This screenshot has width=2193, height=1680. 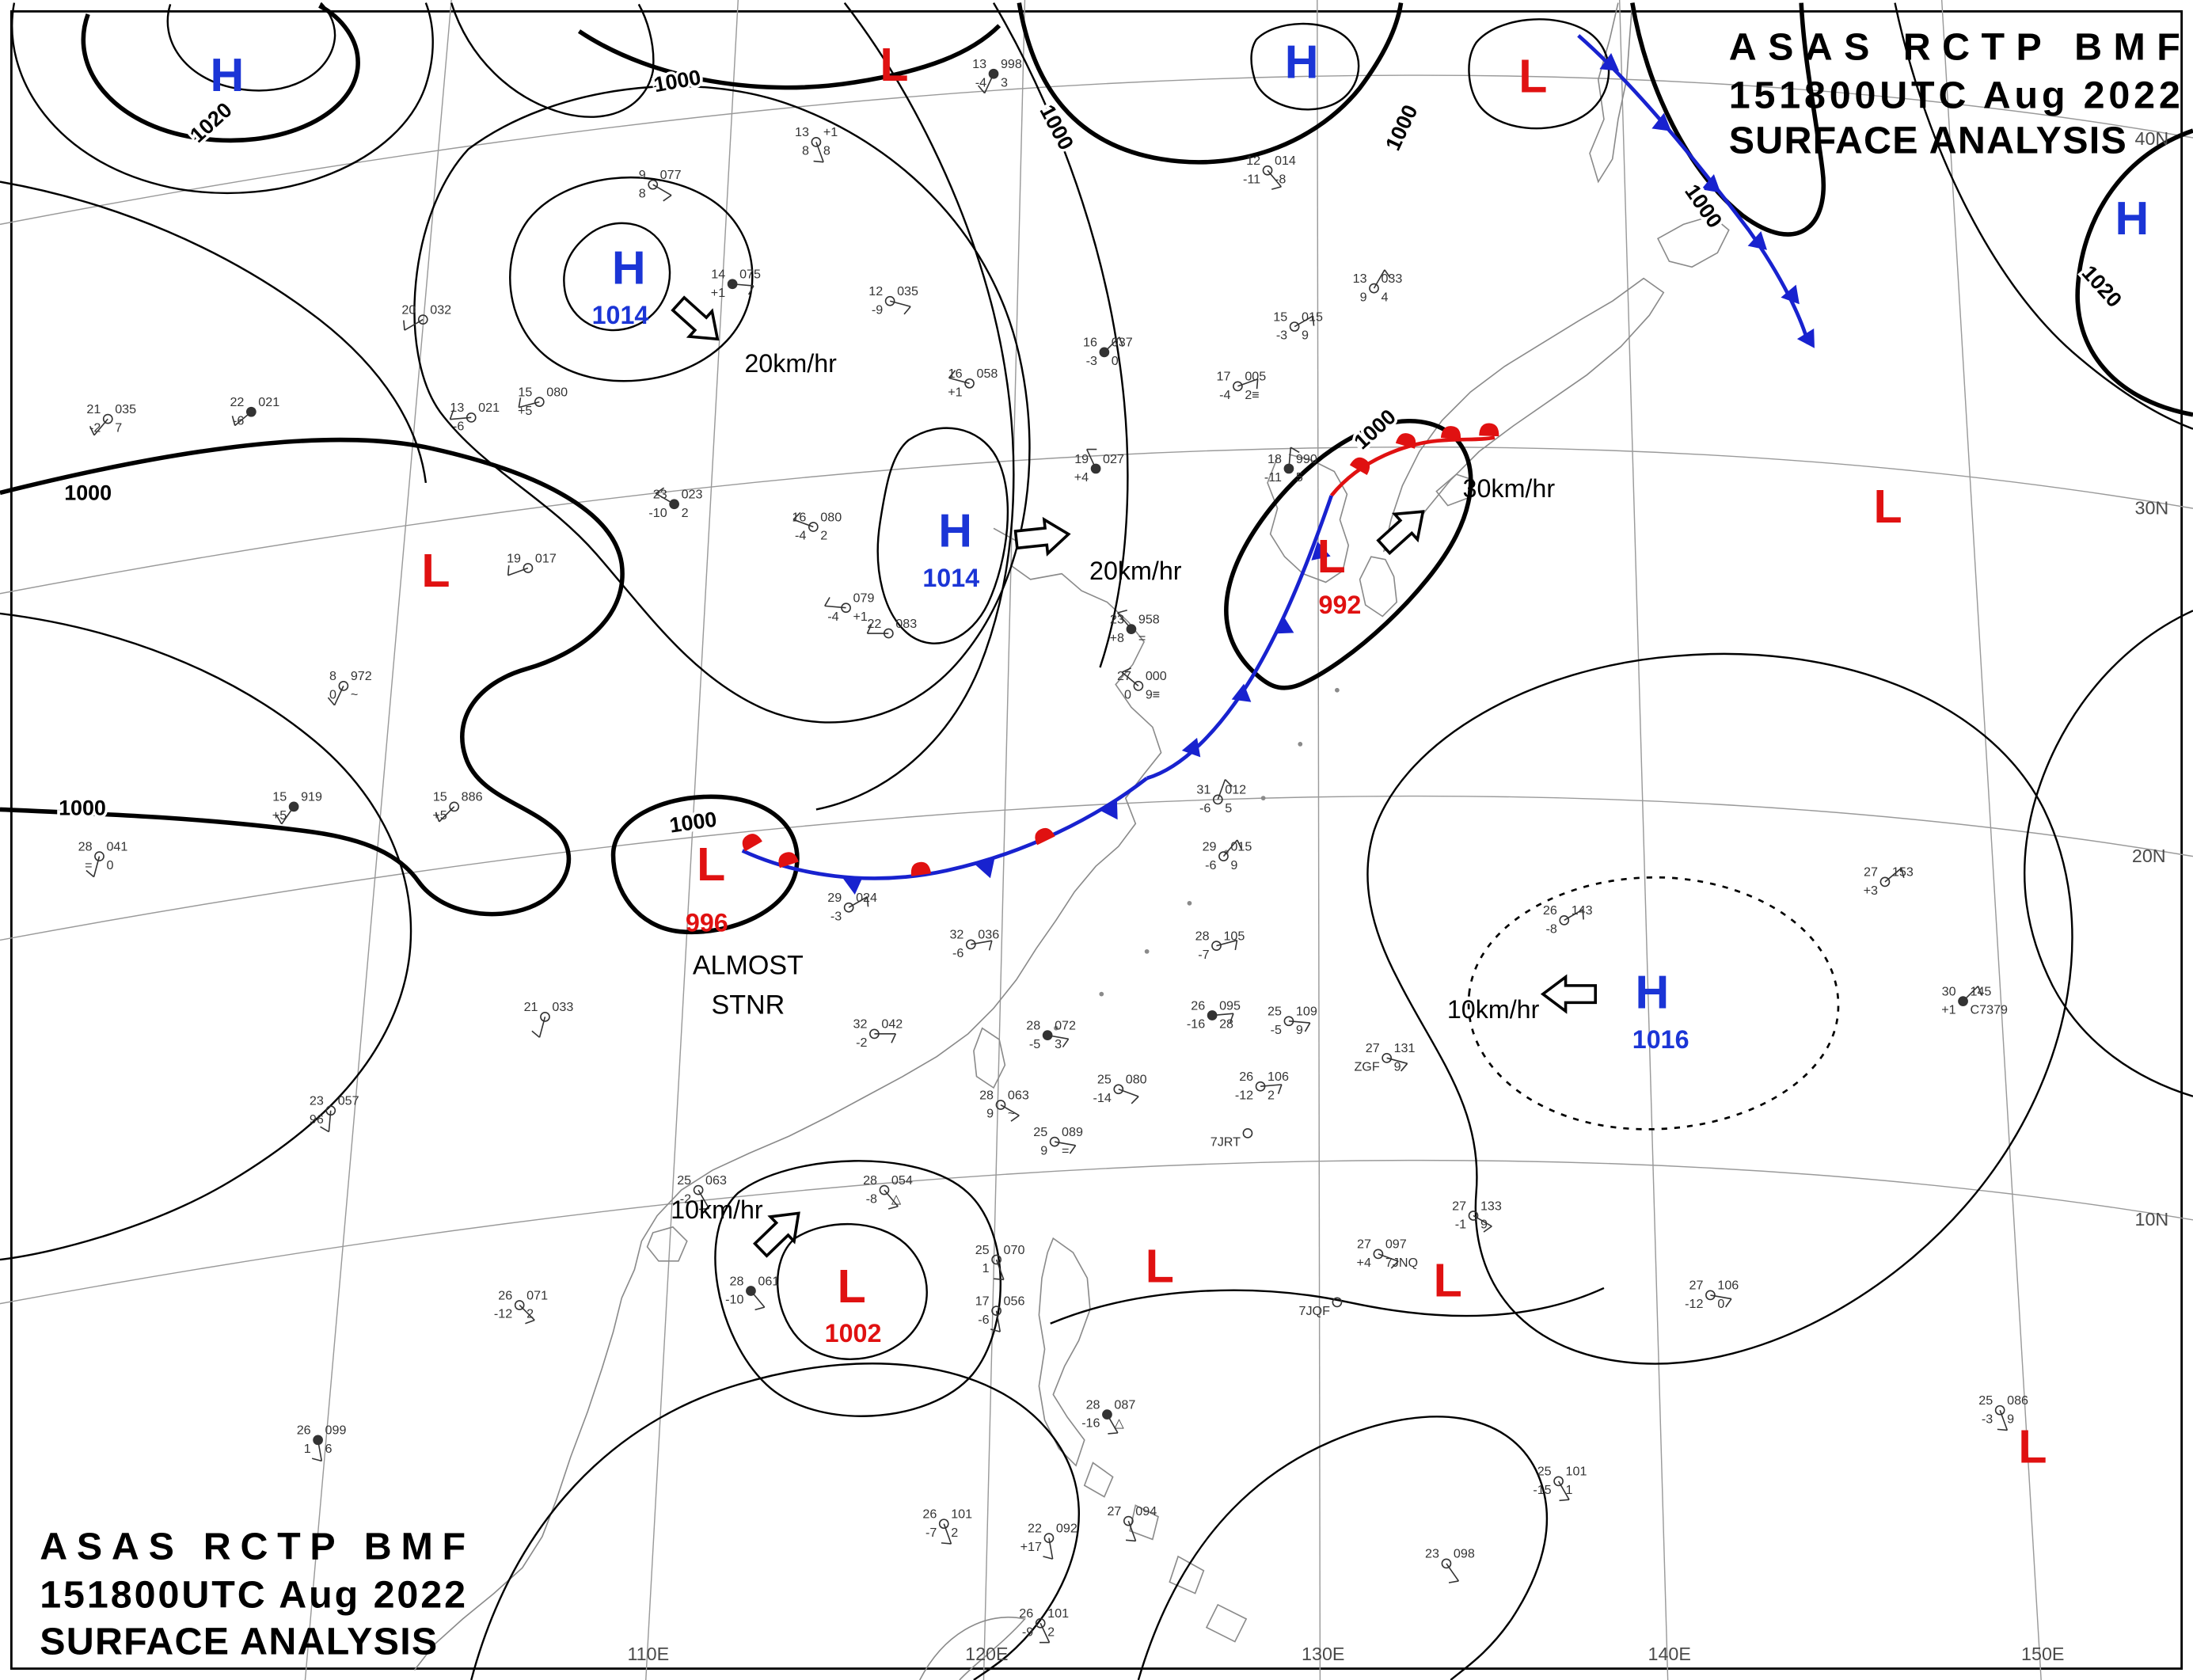 I want to click on station-value-ur: 101, so click(x=961, y=1514).